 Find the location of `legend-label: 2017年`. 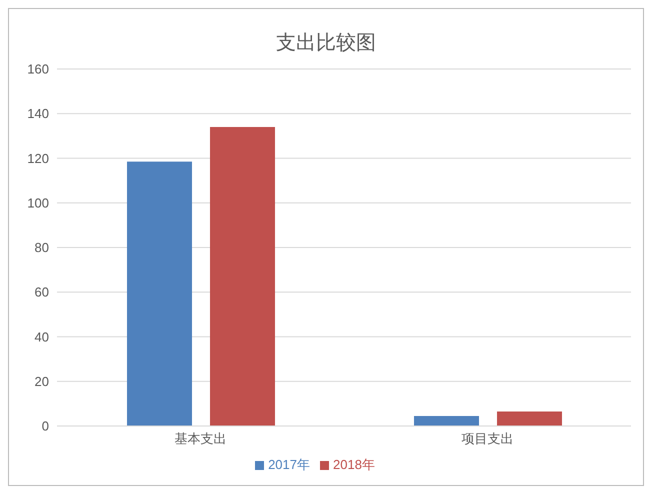

legend-label: 2017年 is located at coordinates (289, 464).